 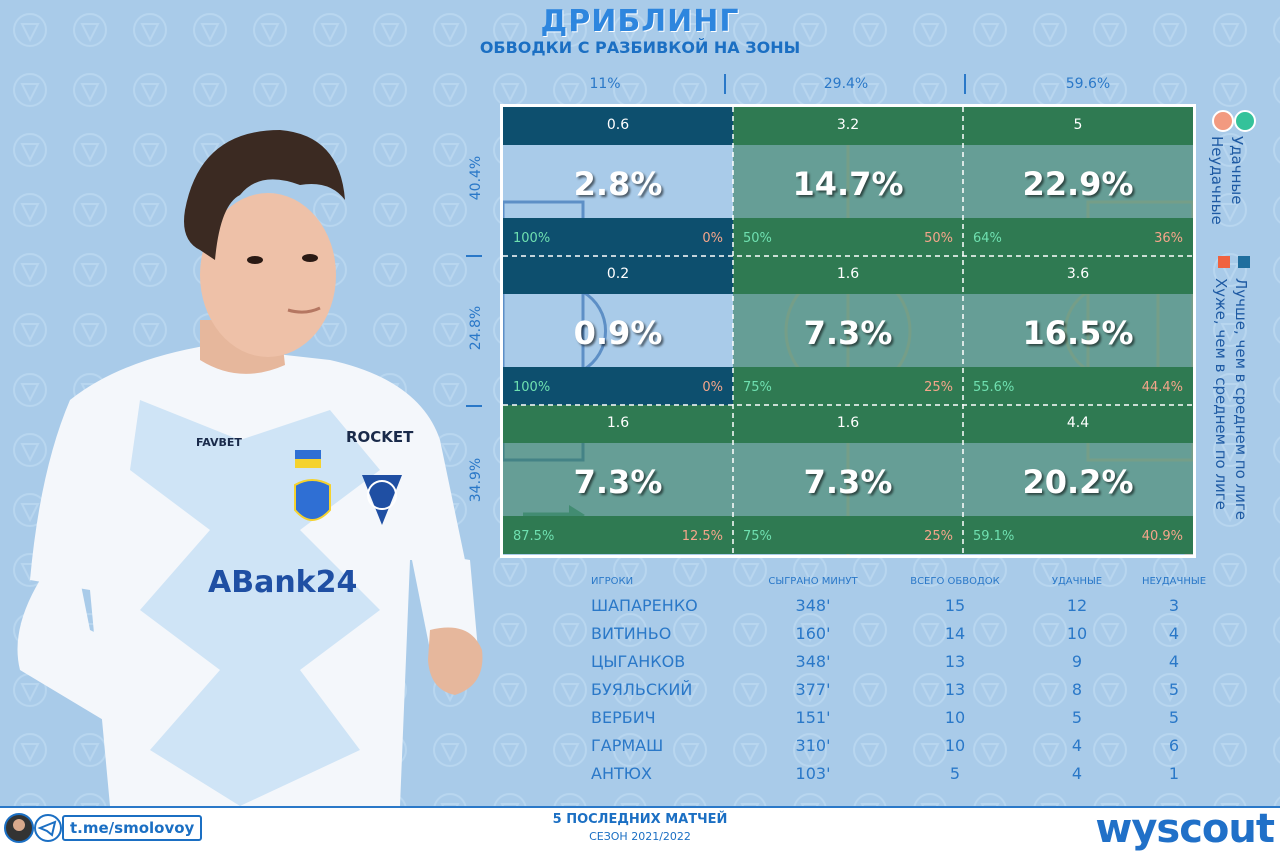 I want to click on page-subtitle: ОБВОДКИ С РАЗБИВКОЙ НА ЗОНЫ, so click(x=640, y=47).